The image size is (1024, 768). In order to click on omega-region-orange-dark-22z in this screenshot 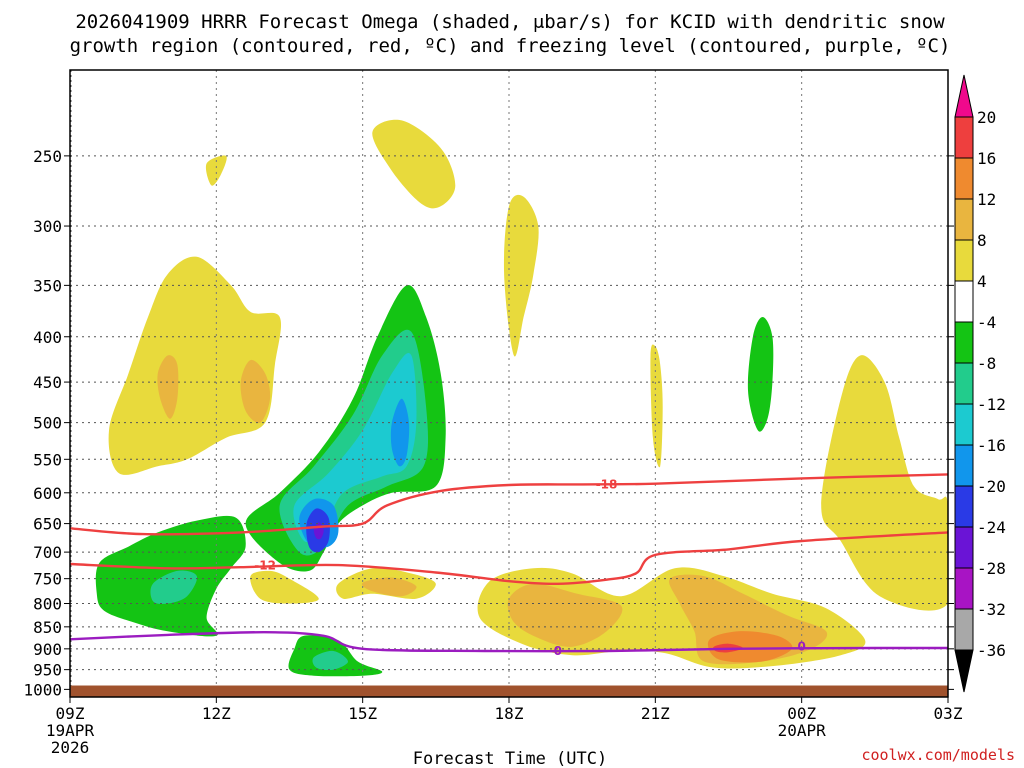, I will do `click(750, 647)`.